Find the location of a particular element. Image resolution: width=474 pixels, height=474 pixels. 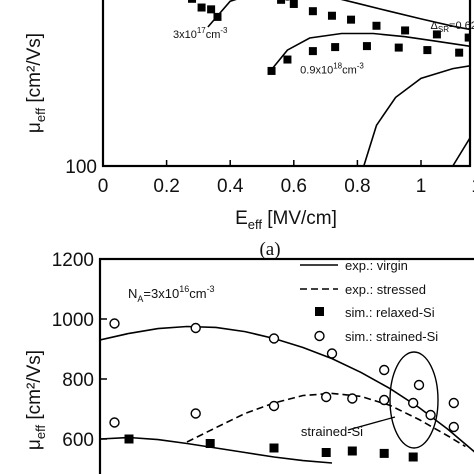

strained-si-label: strained-Si is located at coordinates (332, 431).